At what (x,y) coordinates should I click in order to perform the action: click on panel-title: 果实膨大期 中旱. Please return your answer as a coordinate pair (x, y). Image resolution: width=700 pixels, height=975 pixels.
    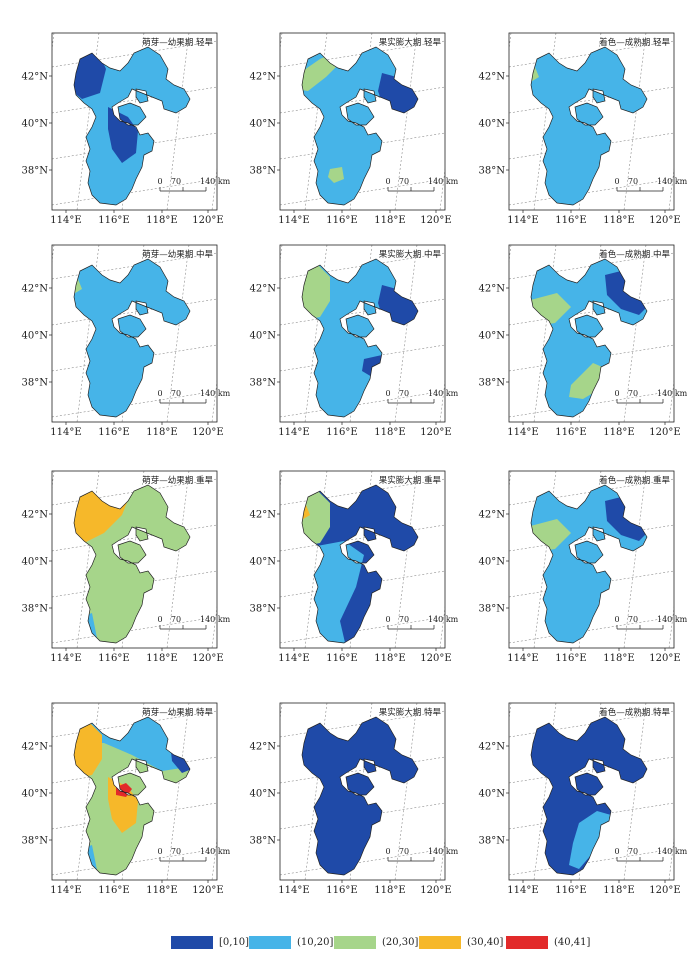
    Looking at the image, I should click on (410, 254).